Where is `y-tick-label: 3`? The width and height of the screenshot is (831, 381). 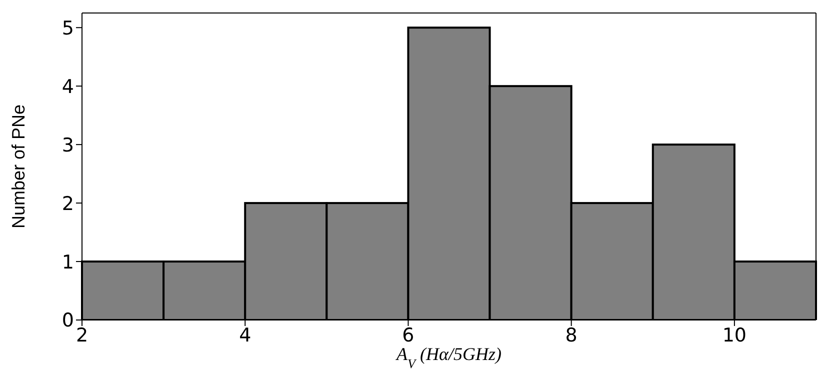
y-tick-label: 3 is located at coordinates (68, 145).